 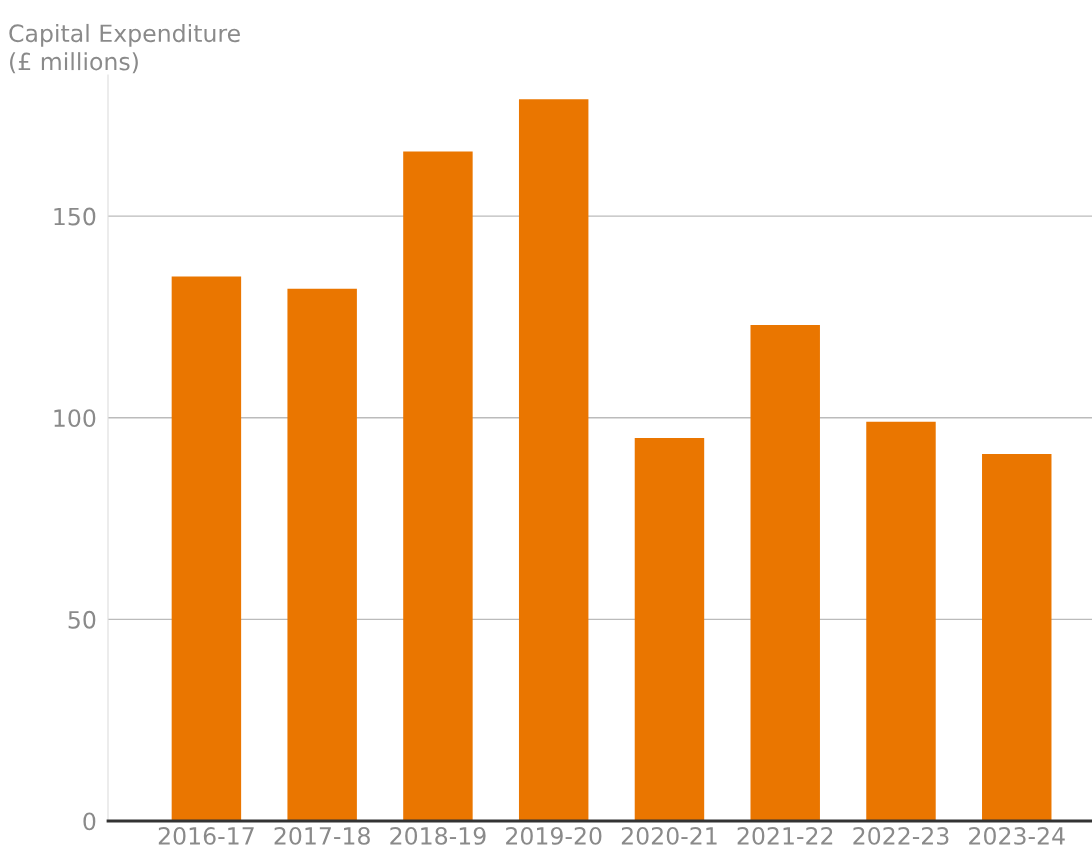 What do you see at coordinates (82, 619) in the screenshot?
I see `y-tick-label: 50` at bounding box center [82, 619].